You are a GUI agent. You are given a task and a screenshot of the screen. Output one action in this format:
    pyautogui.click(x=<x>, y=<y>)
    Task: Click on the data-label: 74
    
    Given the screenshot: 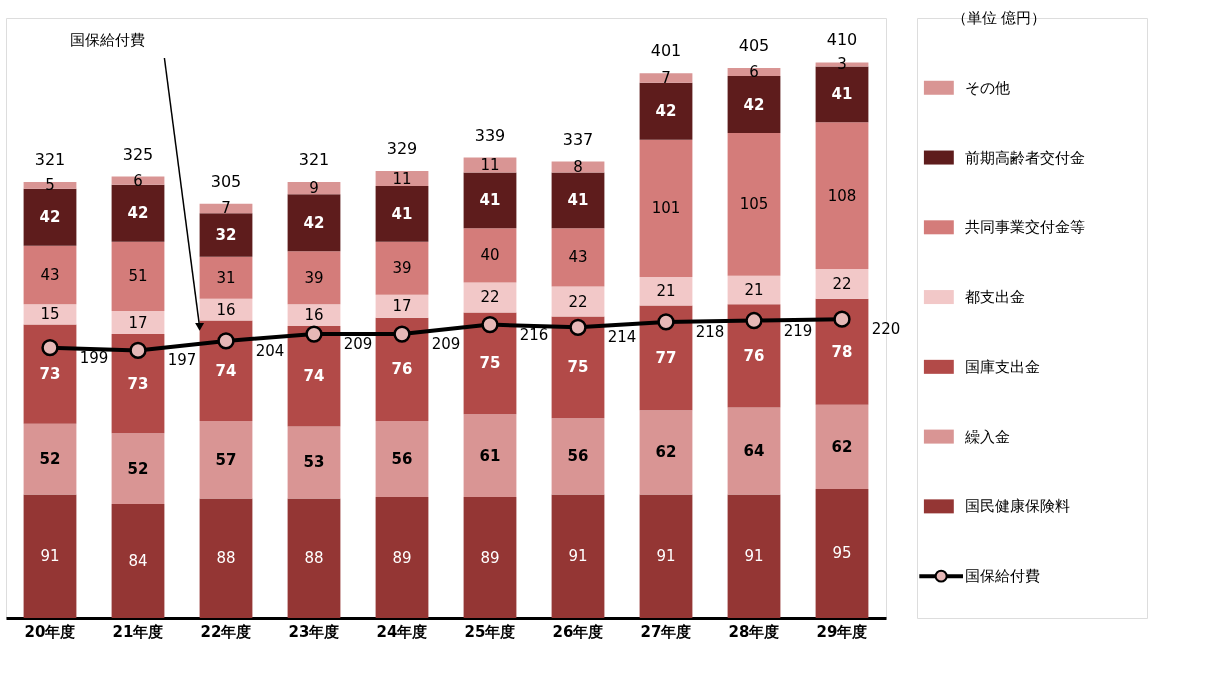 What is the action you would take?
    pyautogui.click(x=226, y=370)
    